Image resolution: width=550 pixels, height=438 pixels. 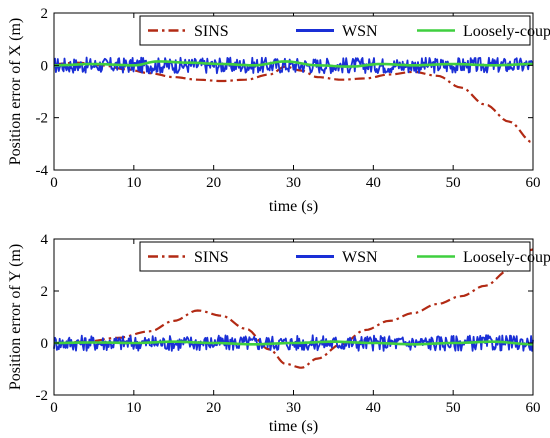 I want to click on y-tick-label: -4, so click(x=42, y=171).